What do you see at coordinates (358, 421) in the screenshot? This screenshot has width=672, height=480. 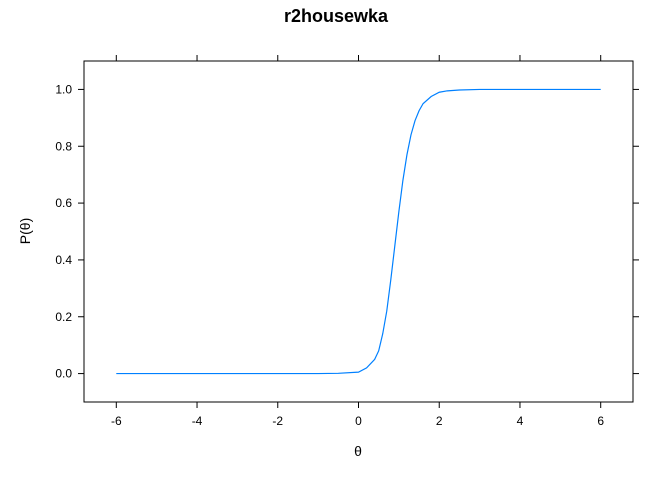 I see `x-tick-label: 0` at bounding box center [358, 421].